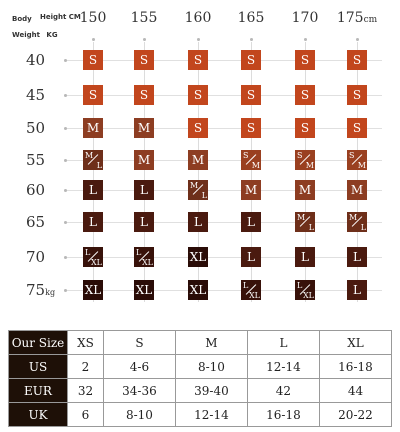  Describe the element at coordinates (85, 342) in the screenshot. I see `size-table-header-cell: XS` at that location.